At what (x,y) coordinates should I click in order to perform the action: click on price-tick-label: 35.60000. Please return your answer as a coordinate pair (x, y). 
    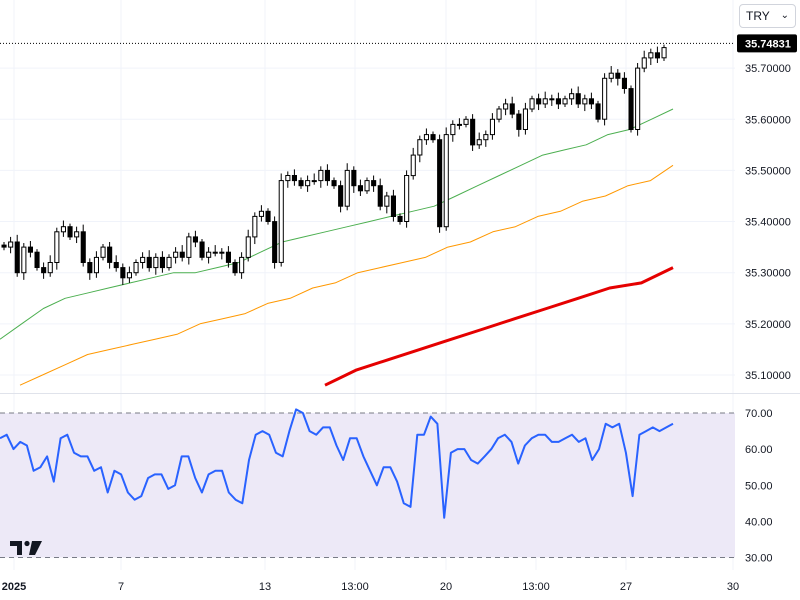
    Looking at the image, I should click on (768, 120).